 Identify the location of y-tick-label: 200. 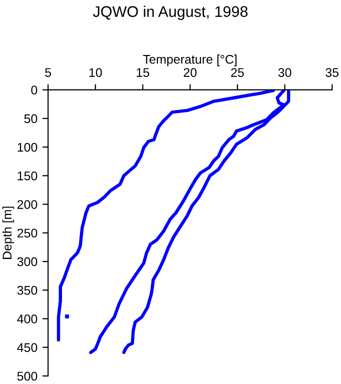
(27, 204).